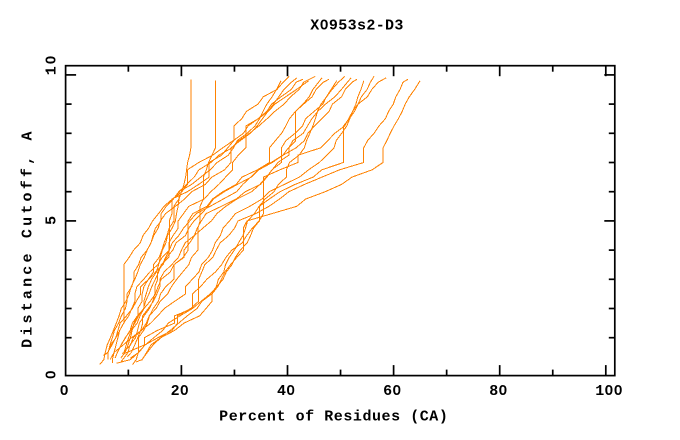 This screenshot has width=680, height=440. What do you see at coordinates (52, 65) in the screenshot?
I see `svg-text: 10` at bounding box center [52, 65].